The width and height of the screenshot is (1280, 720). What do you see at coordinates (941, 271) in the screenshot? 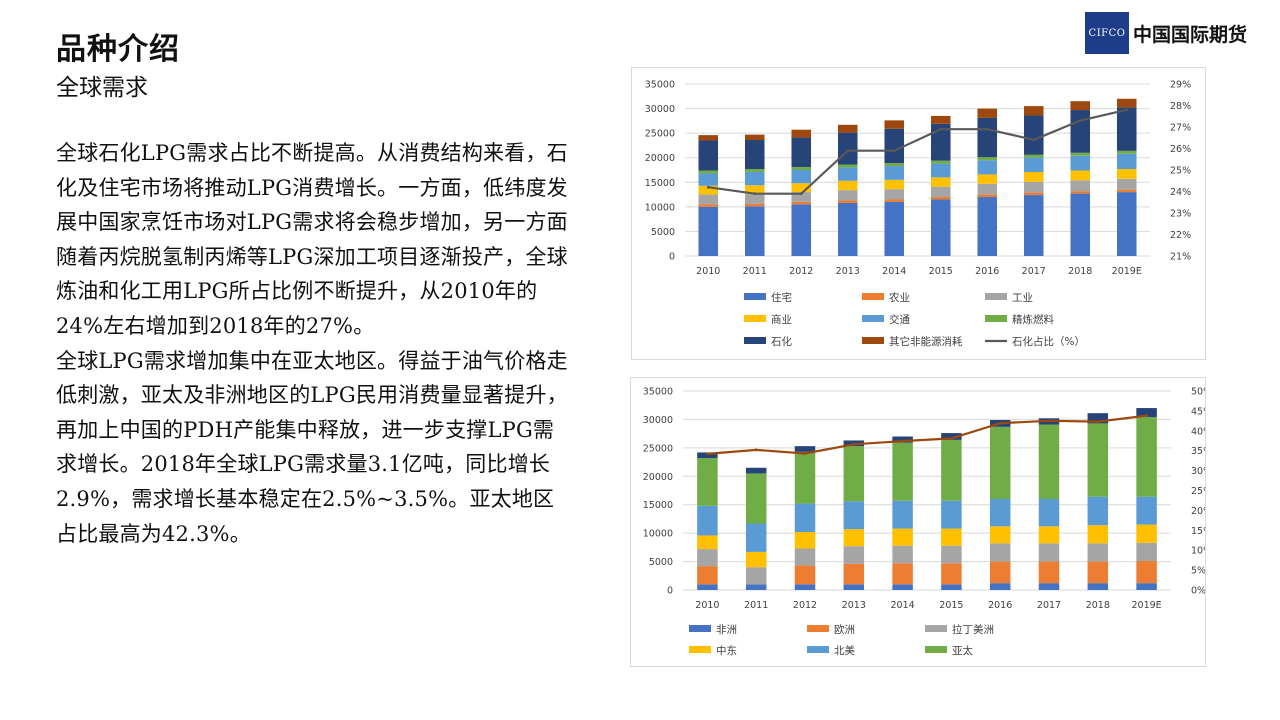
I see `x-tick-label: 2015` at bounding box center [941, 271].